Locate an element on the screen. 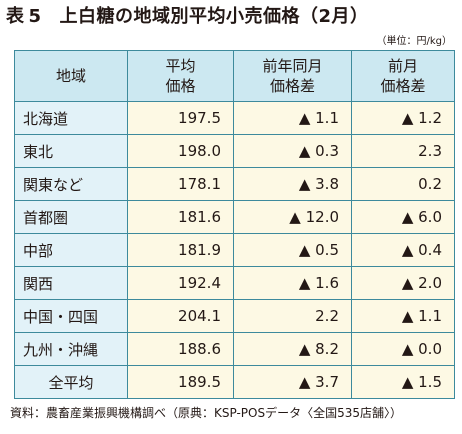  region-cell: 関西 is located at coordinates (71, 283).